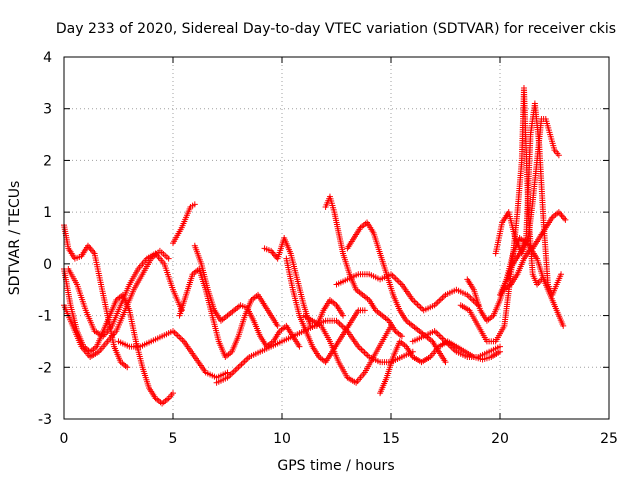 This screenshot has width=640, height=480. Describe the element at coordinates (335, 466) in the screenshot. I see `x-axis-label: GPS time / hours` at that location.